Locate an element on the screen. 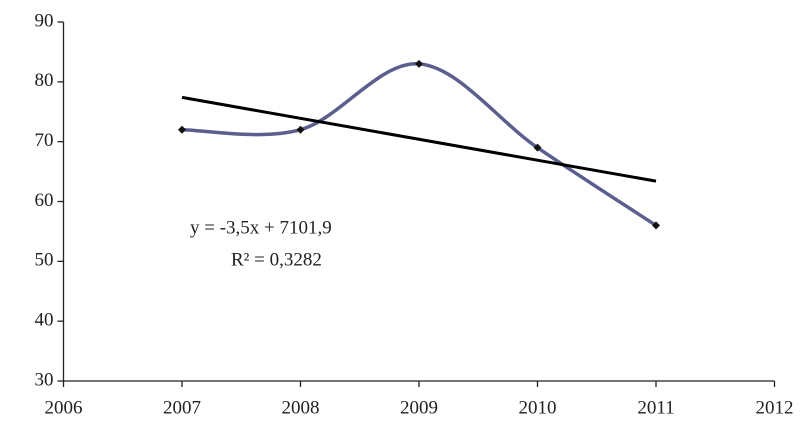 This screenshot has height=429, width=802. y-tick-label: 80 is located at coordinates (44, 80).